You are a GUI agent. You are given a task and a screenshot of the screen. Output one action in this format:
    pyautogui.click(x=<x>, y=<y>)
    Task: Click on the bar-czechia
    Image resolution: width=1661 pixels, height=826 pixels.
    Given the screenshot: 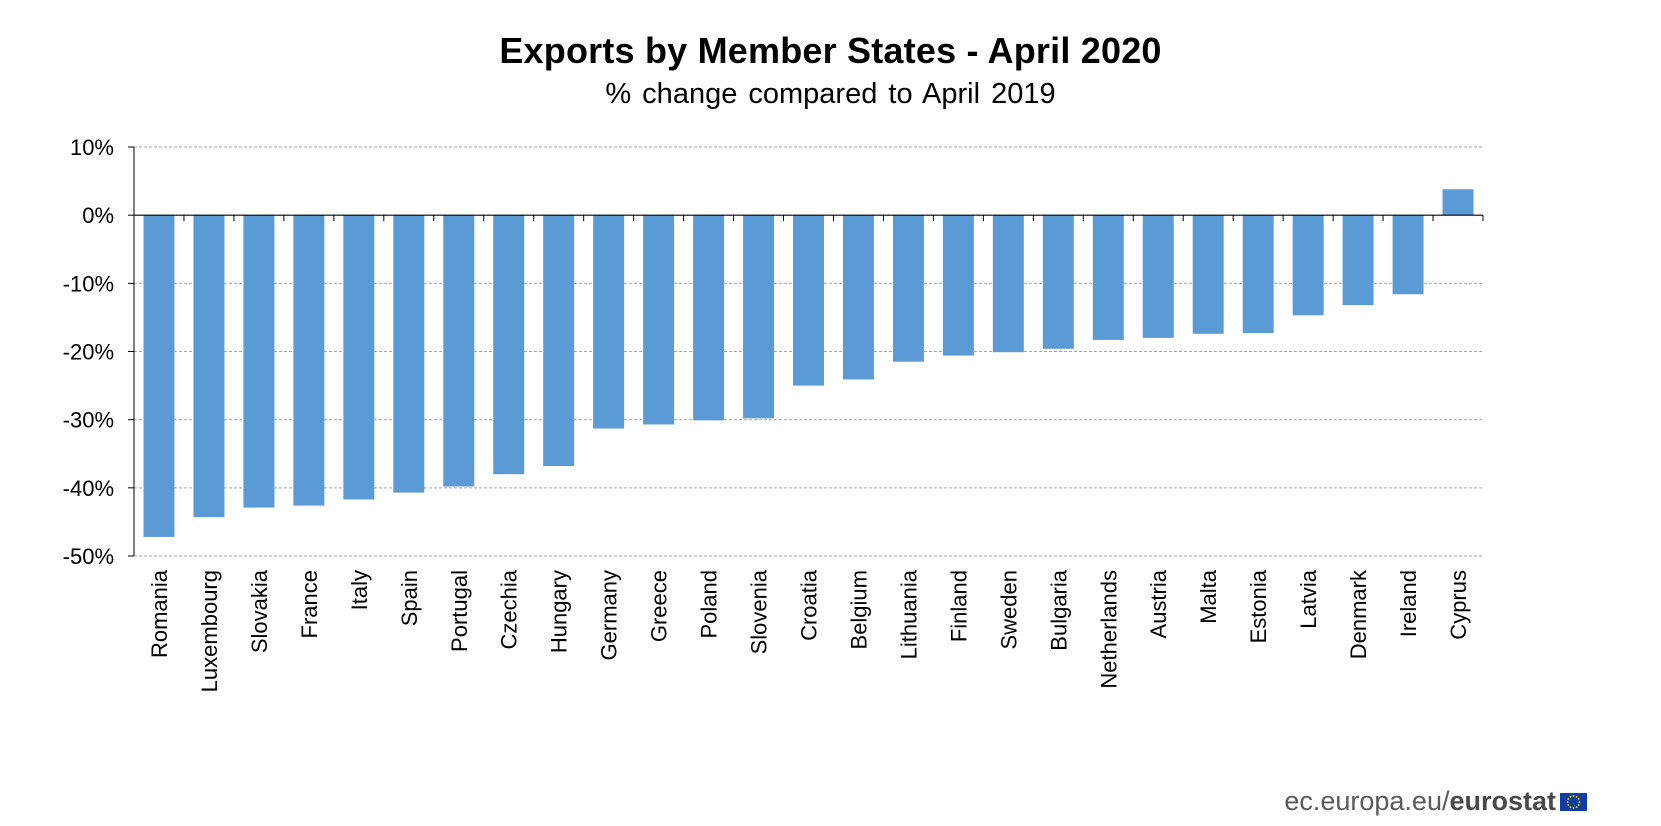 What is the action you would take?
    pyautogui.click(x=509, y=345)
    